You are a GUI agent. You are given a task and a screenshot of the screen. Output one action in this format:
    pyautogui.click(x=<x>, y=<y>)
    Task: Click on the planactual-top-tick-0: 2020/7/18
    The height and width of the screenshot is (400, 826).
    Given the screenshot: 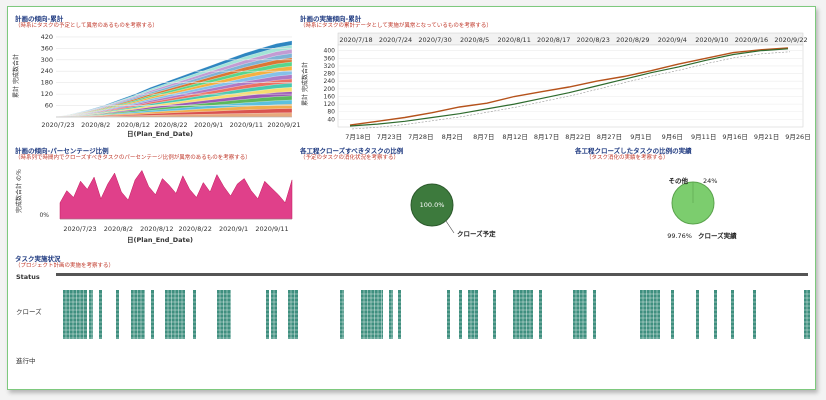 What is the action you would take?
    pyautogui.click(x=355, y=40)
    